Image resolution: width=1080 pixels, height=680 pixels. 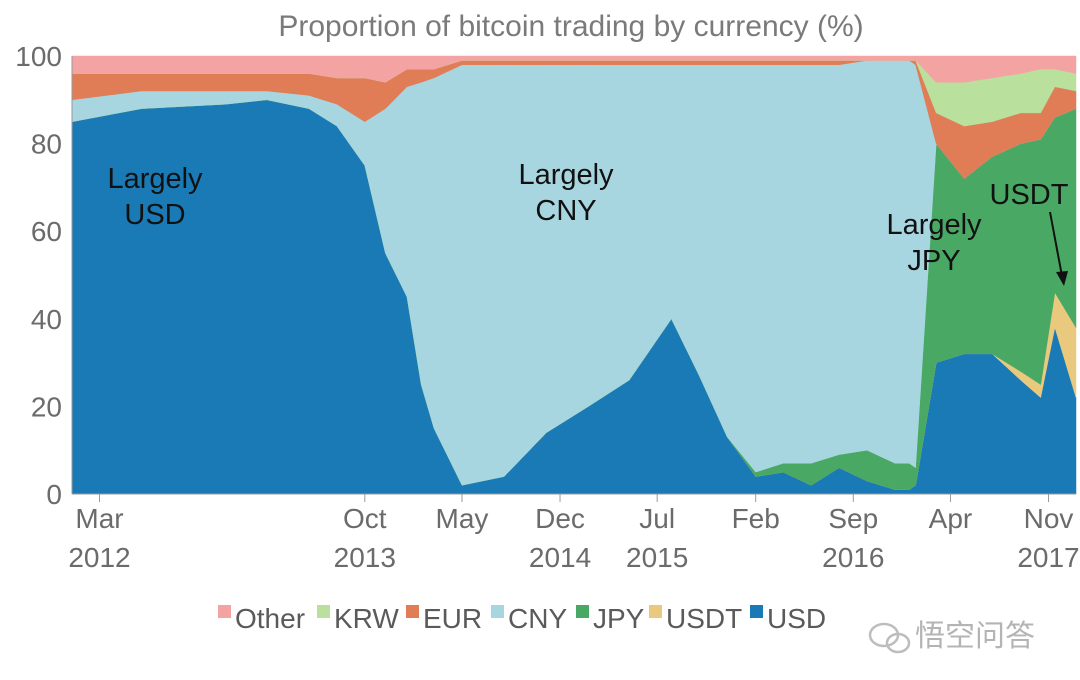 What do you see at coordinates (1056, 244) in the screenshot?
I see `annotation-usdt-arrow` at bounding box center [1056, 244].